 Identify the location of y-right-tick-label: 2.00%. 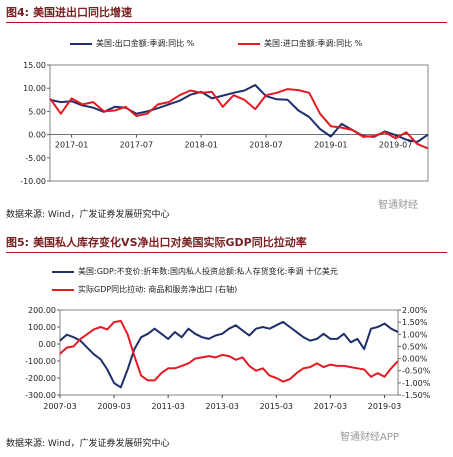
(415, 310).